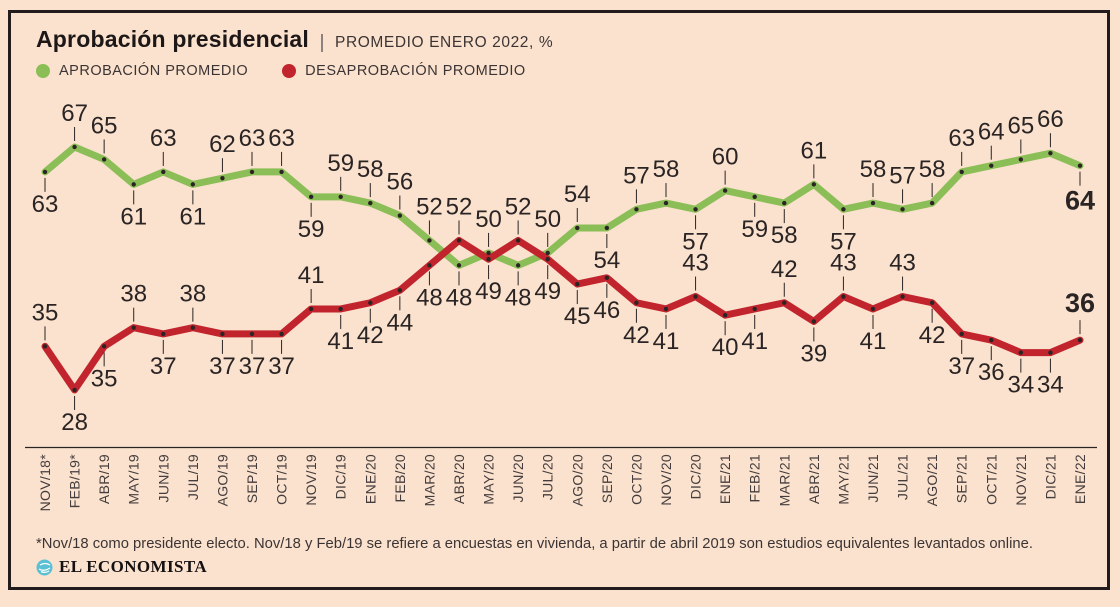 The image size is (1120, 607). Describe the element at coordinates (606, 310) in the screenshot. I see `data-point-label: 46` at that location.